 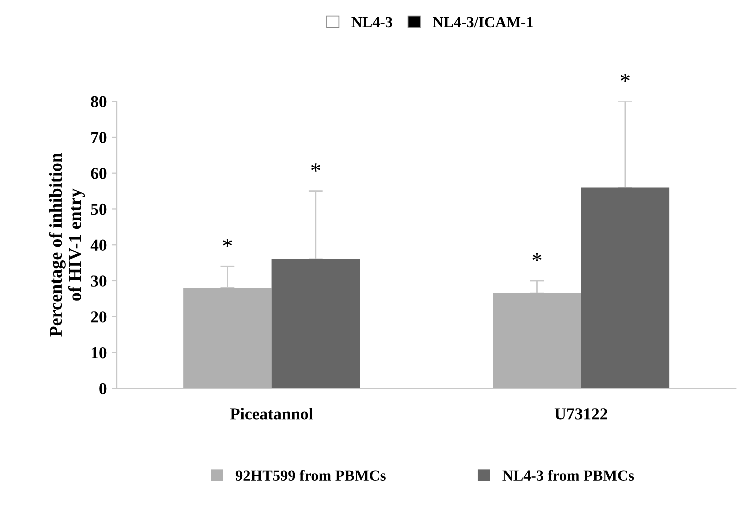 I want to click on y-tick-label: 20, so click(x=99, y=317).